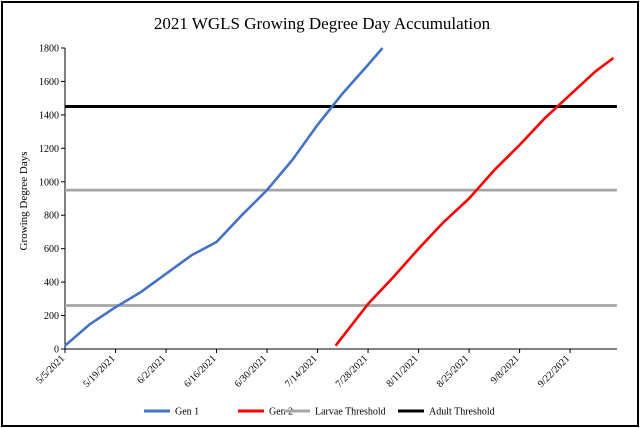 This screenshot has height=428, width=640. I want to click on x-tick-label: 6/16/2021, so click(200, 371).